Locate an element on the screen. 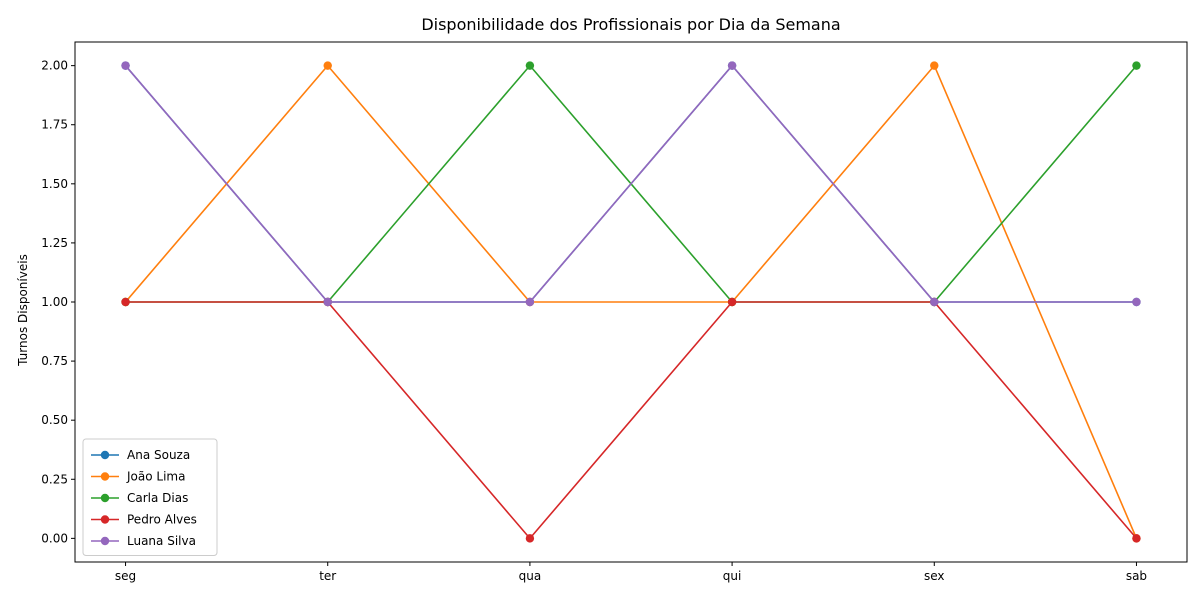  legend-item: Luana Silva is located at coordinates (143, 541).